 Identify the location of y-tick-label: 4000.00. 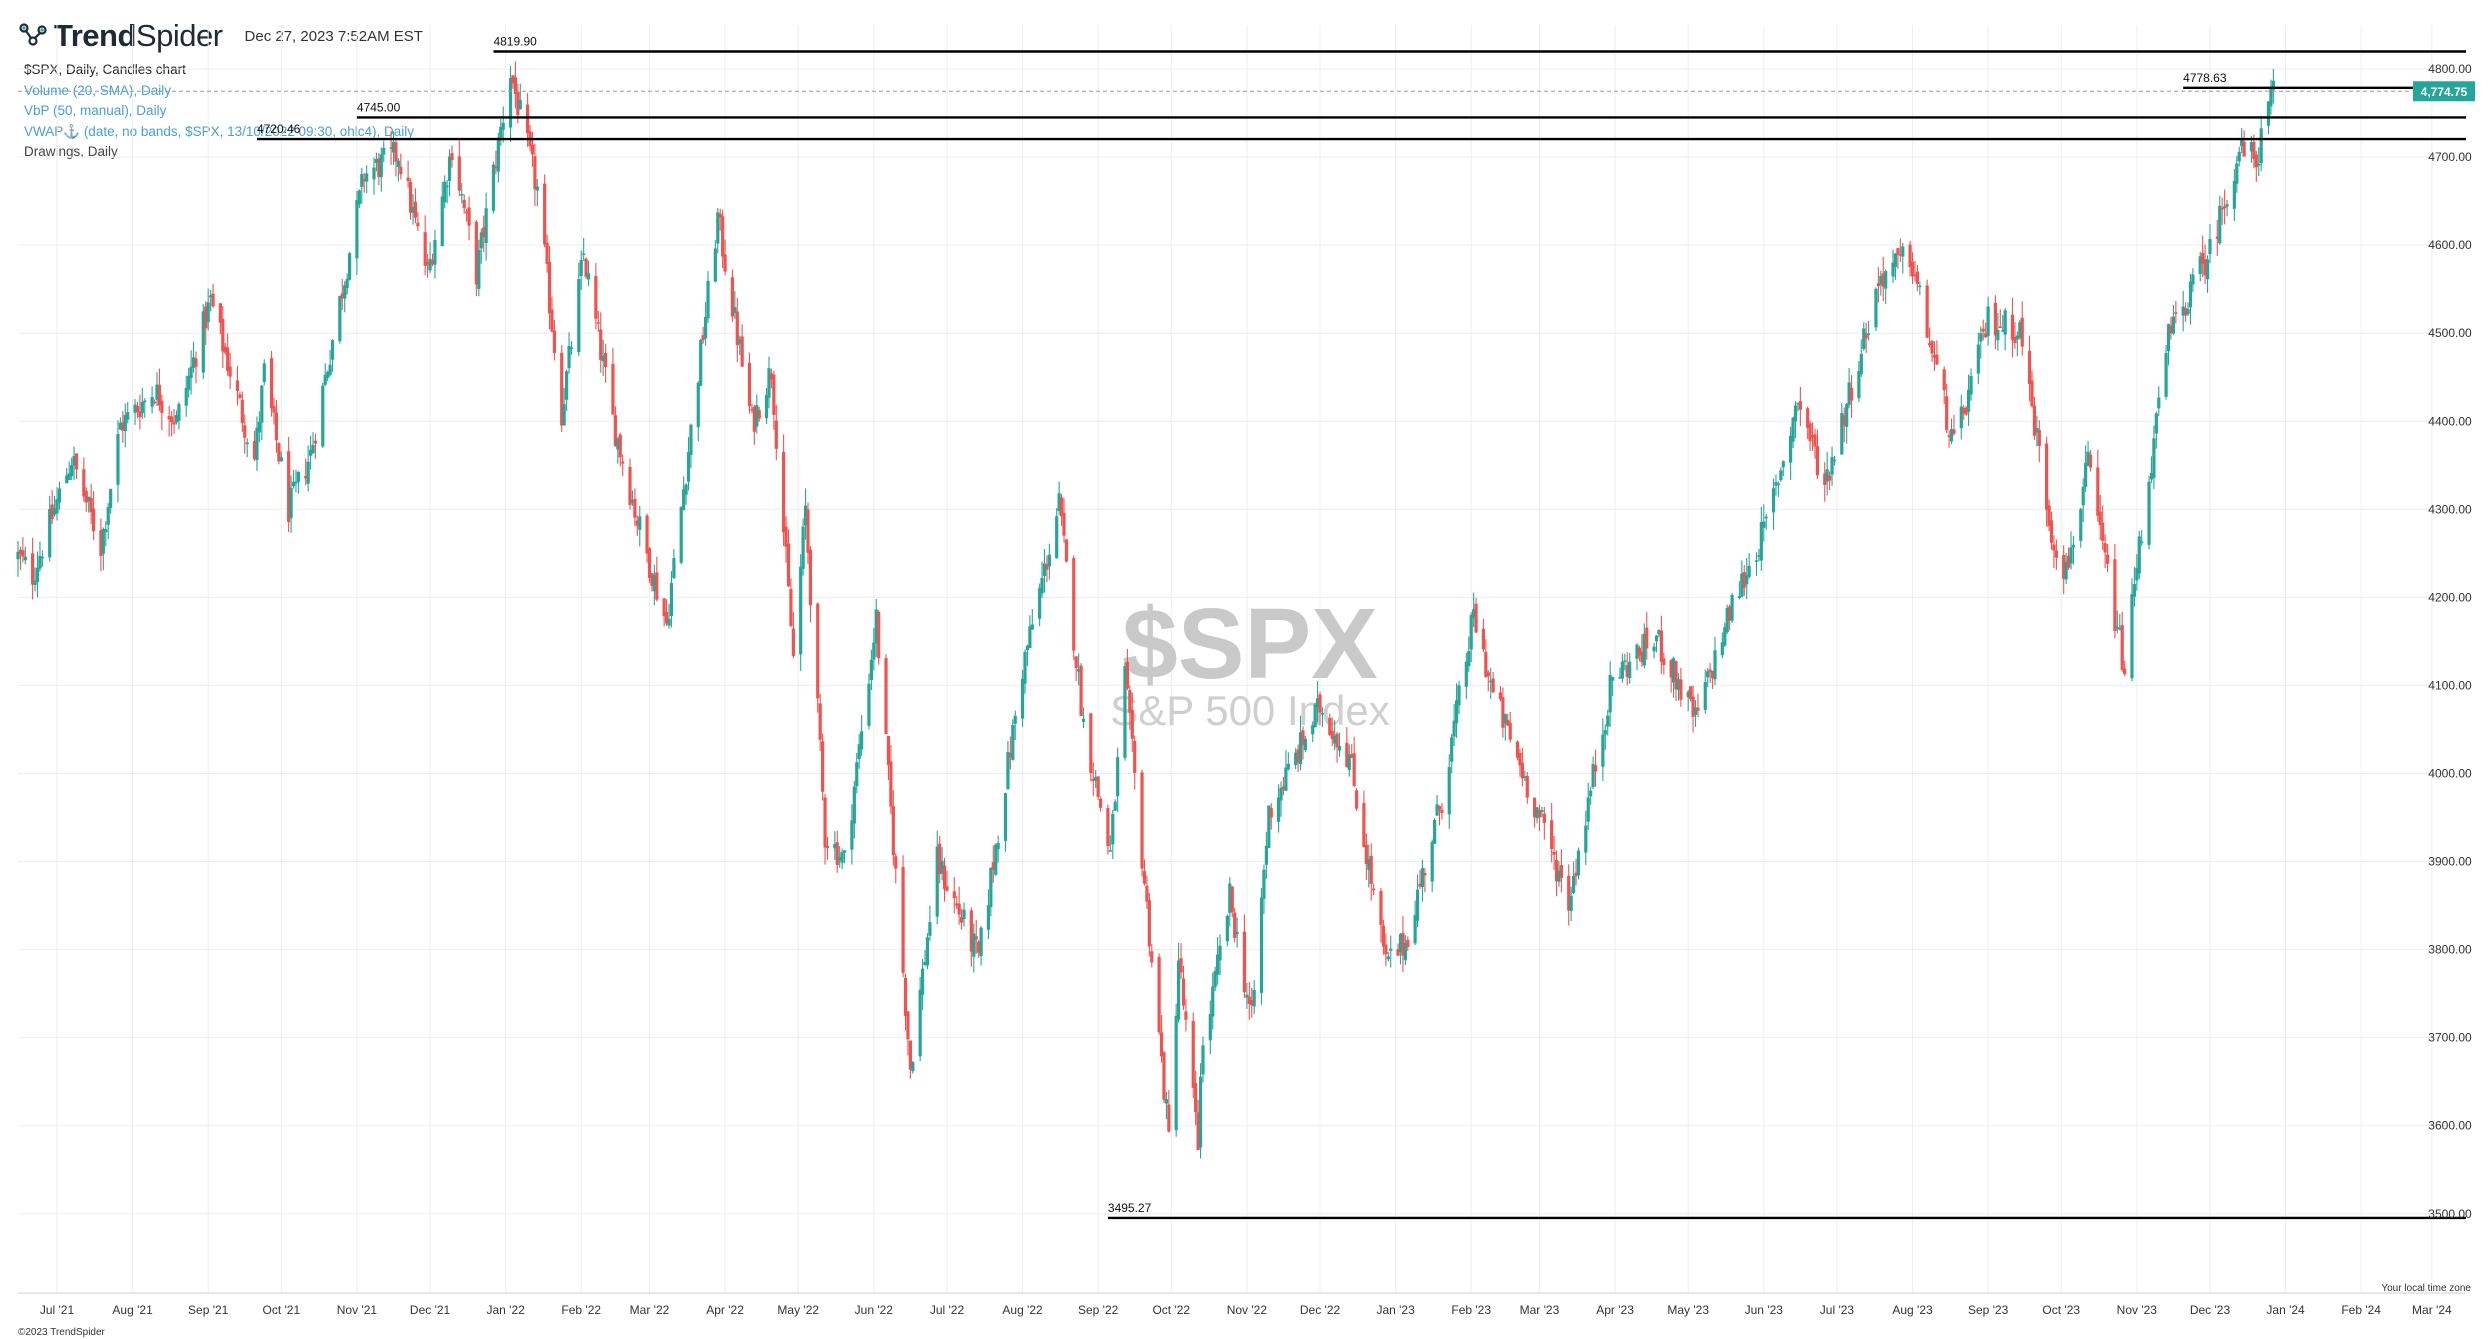
(2450, 773).